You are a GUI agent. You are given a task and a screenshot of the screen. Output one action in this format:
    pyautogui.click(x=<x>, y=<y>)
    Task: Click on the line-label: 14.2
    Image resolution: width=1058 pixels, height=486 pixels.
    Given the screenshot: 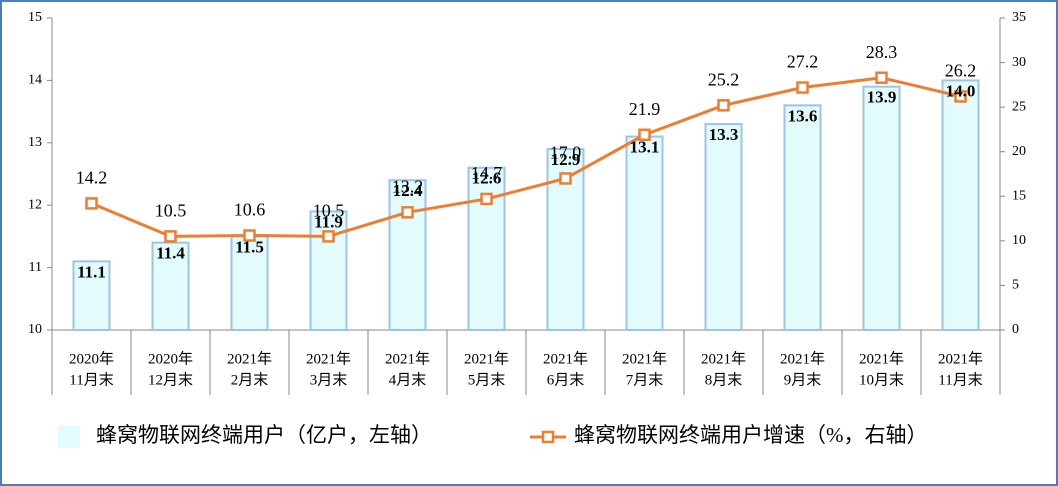 What is the action you would take?
    pyautogui.click(x=92, y=178)
    